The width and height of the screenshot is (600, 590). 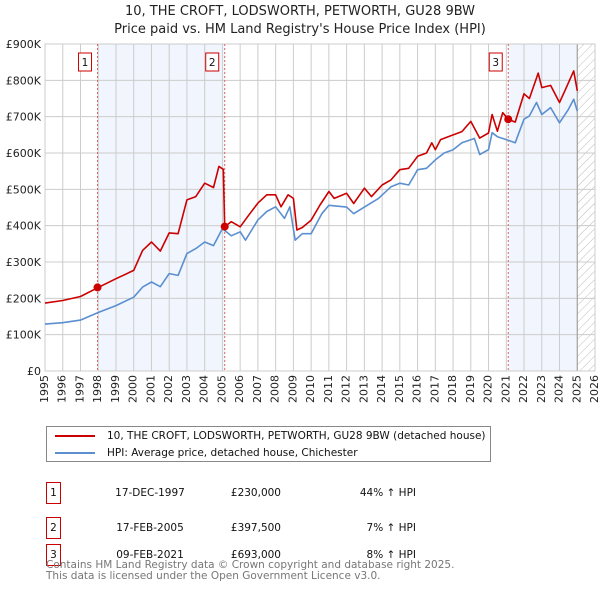 I want to click on x-tick-label: 2025, so click(x=576, y=389).